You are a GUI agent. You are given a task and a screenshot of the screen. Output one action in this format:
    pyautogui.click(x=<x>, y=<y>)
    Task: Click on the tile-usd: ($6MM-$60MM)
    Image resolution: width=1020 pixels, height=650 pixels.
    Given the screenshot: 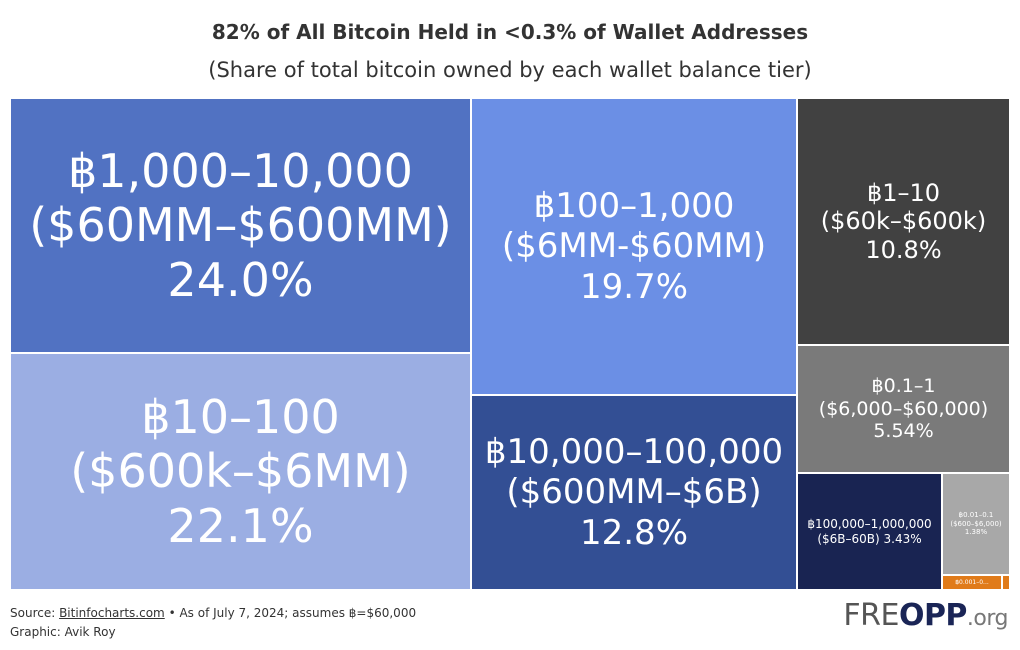 What is the action you would take?
    pyautogui.click(x=634, y=246)
    